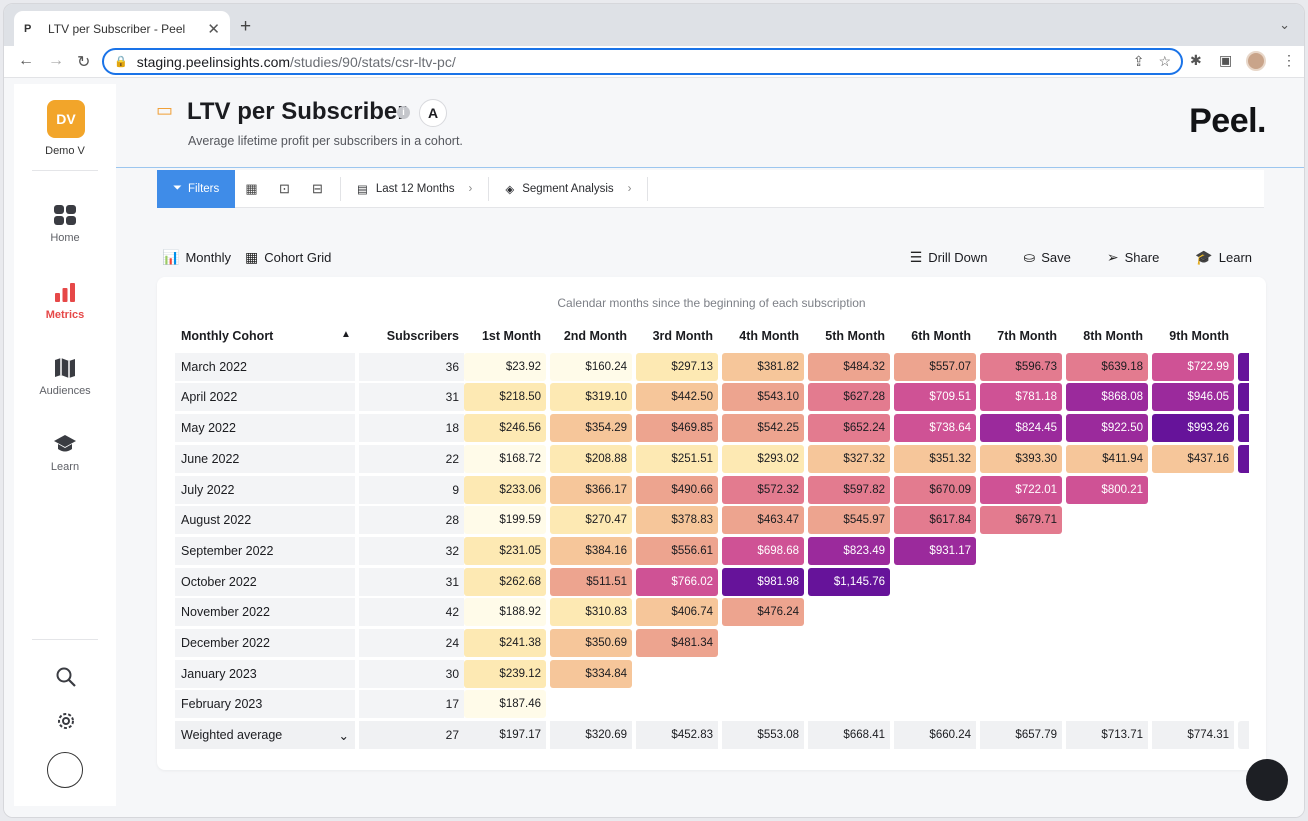 The width and height of the screenshot is (1308, 821). What do you see at coordinates (1107, 428) in the screenshot?
I see `ltv-cell: $922.50` at bounding box center [1107, 428].